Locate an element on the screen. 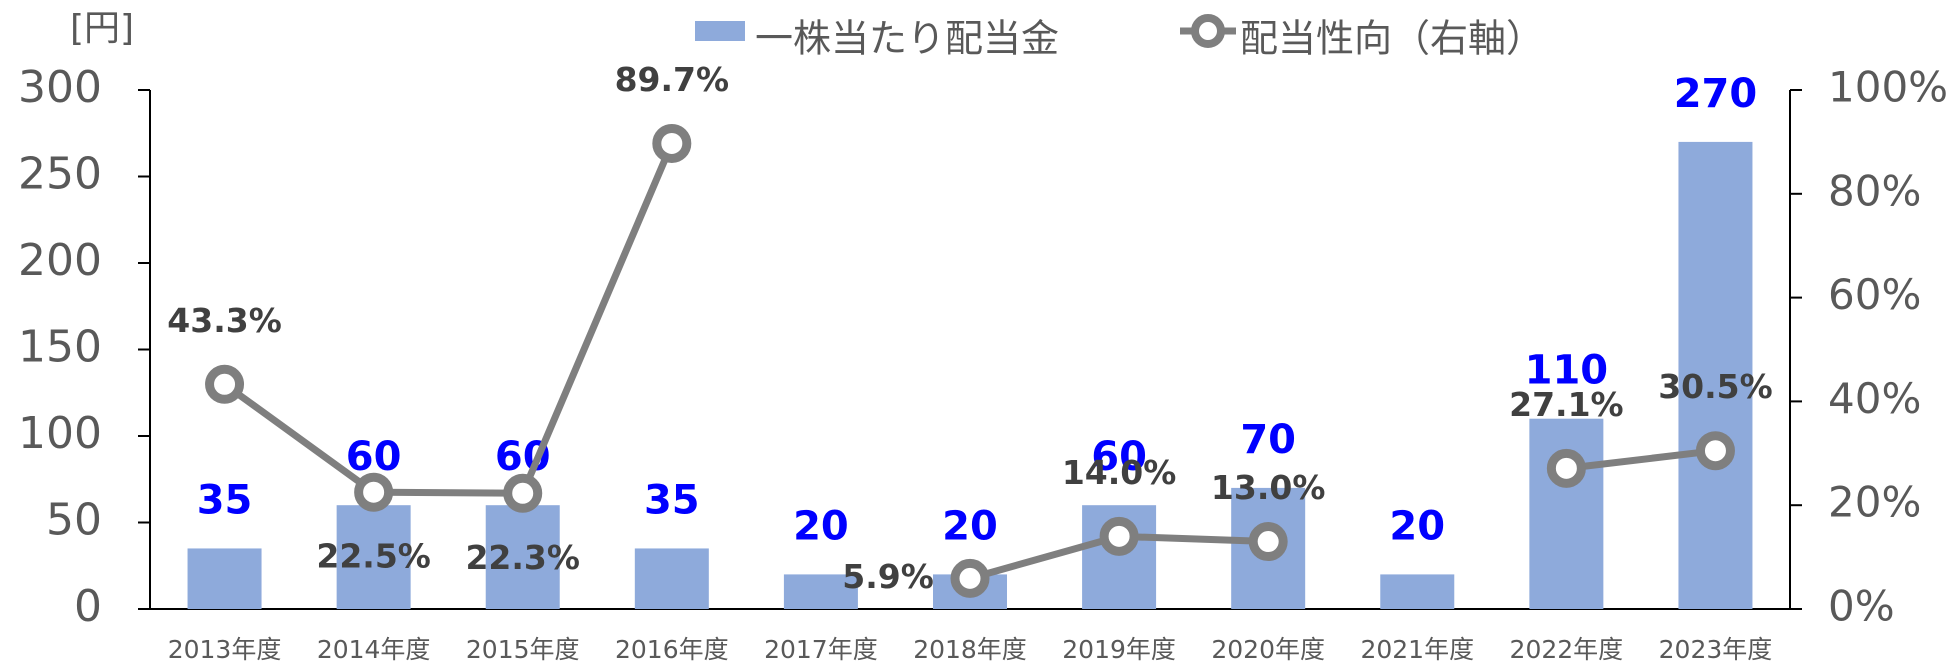 The width and height of the screenshot is (1956, 664). y2-tick-label: 40% is located at coordinates (1874, 398).